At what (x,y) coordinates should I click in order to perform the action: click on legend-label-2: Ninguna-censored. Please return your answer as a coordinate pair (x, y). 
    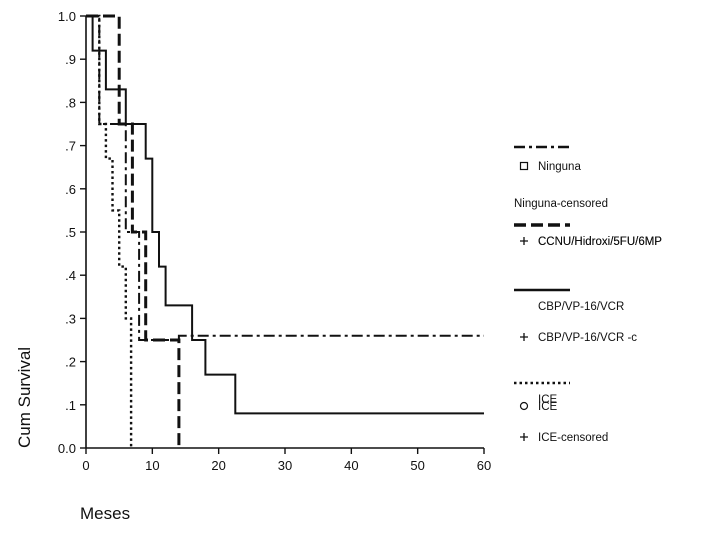
    Looking at the image, I should click on (561, 204).